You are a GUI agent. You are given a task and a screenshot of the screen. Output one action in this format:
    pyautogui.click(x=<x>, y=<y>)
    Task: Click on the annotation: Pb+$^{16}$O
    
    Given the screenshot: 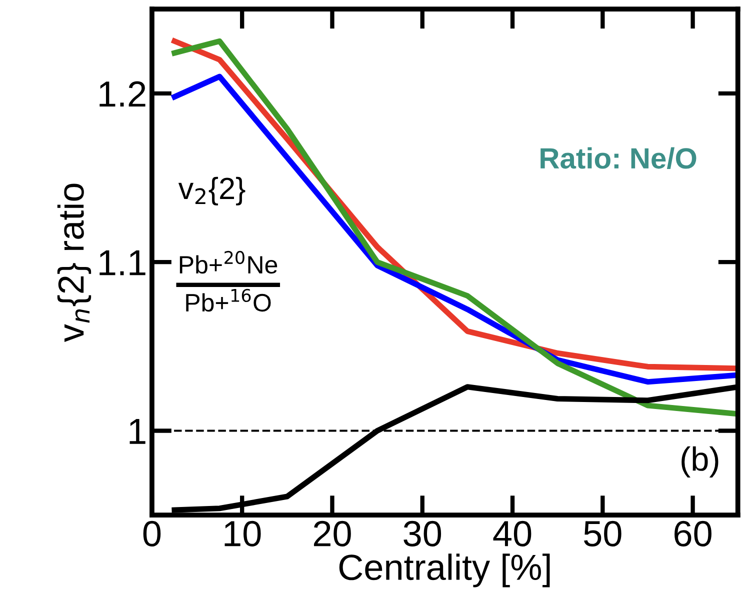 What is the action you would take?
    pyautogui.click(x=228, y=300)
    